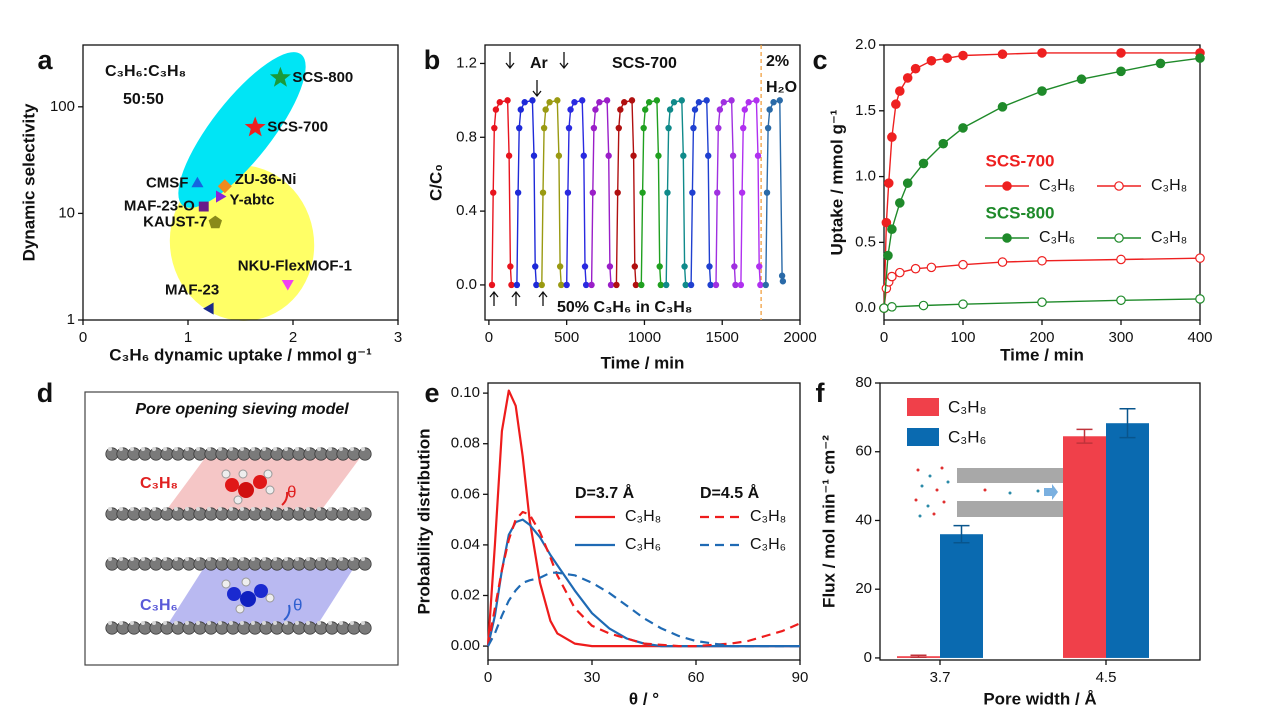 Image resolution: width=1267 pixels, height=725 pixels. What do you see at coordinates (863, 519) in the screenshot?
I see `y-tick-label: 40` at bounding box center [863, 519].